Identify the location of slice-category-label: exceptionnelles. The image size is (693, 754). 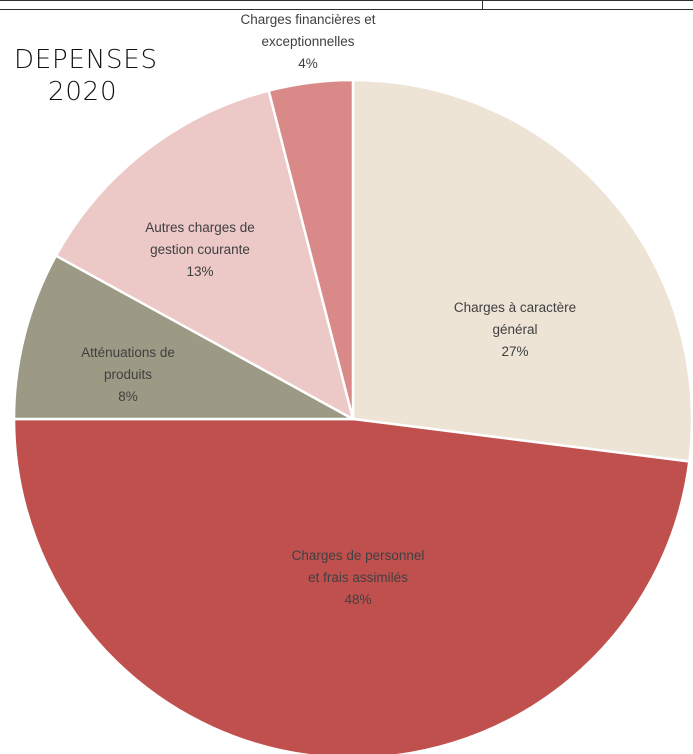
(307, 41).